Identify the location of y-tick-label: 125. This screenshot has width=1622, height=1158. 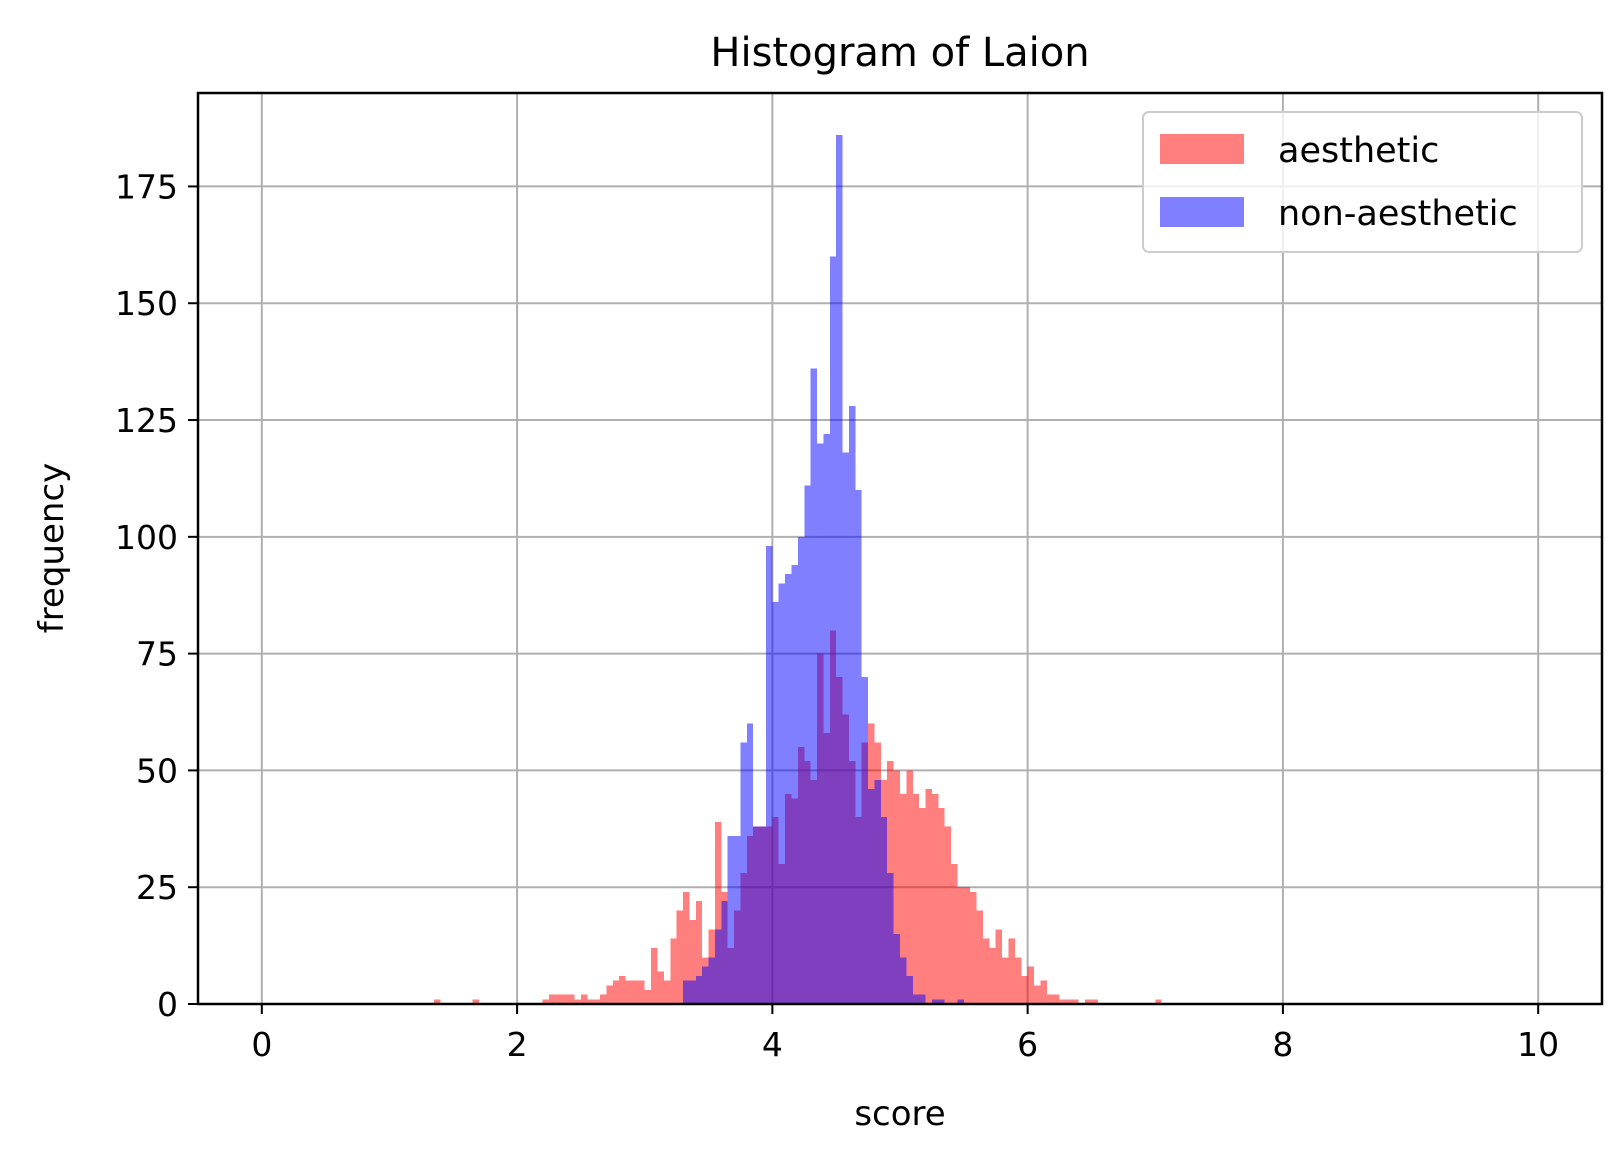
(146, 420).